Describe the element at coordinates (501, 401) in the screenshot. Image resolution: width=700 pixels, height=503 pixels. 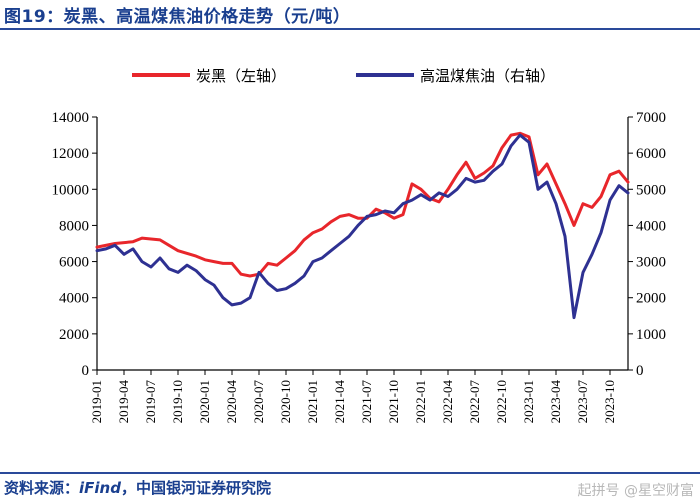
I see `x-tick-label: 2022-10` at that location.